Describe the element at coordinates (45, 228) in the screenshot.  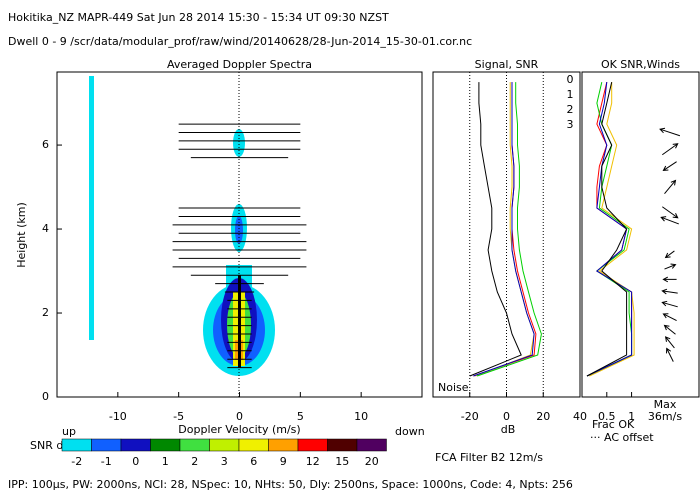
I see `y-tick-label: 4` at that location.